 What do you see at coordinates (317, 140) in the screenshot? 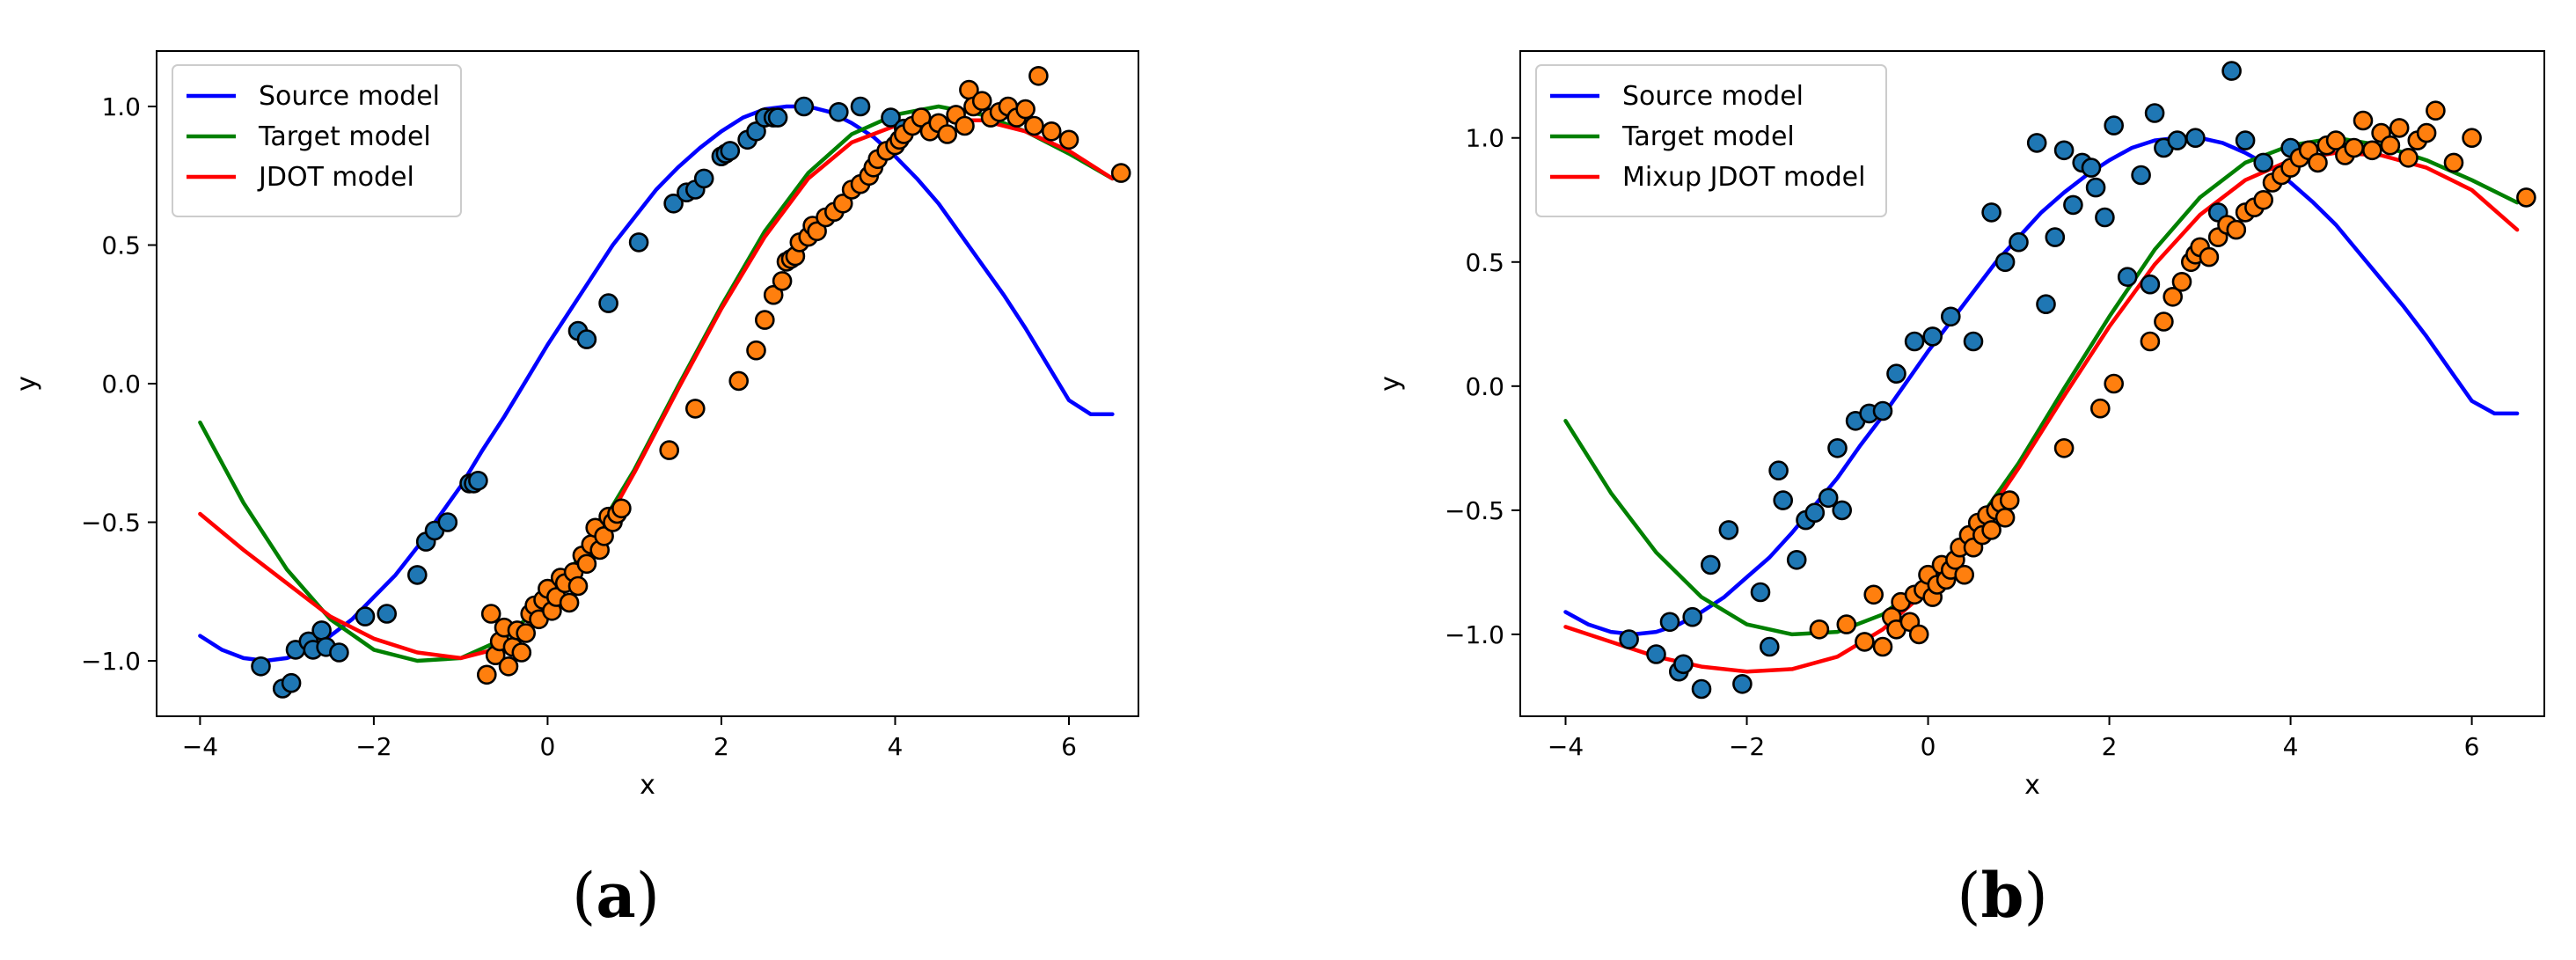
I see `panel-a-legend: Source model Target model JDOT model` at bounding box center [317, 140].